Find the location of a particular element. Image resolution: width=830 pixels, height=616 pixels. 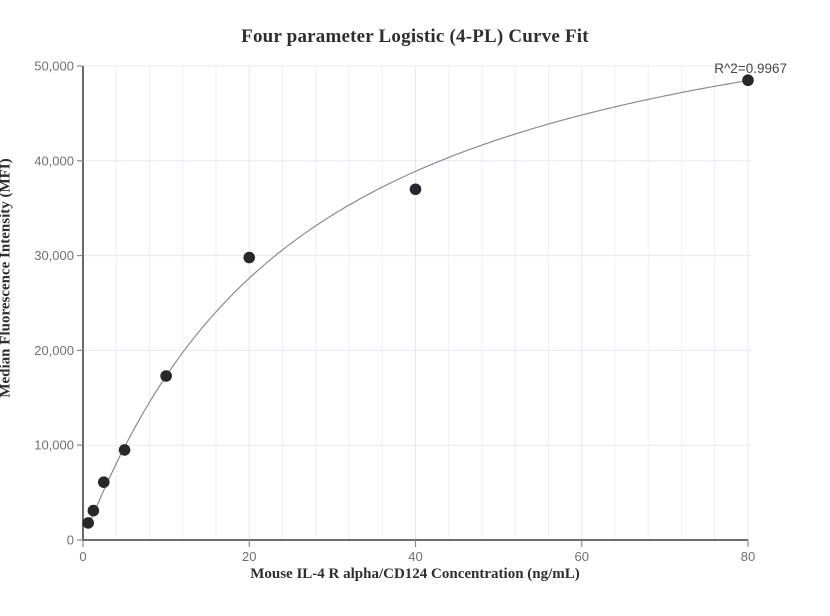

y-axis-tick-label: 20,000 is located at coordinates (54, 350).